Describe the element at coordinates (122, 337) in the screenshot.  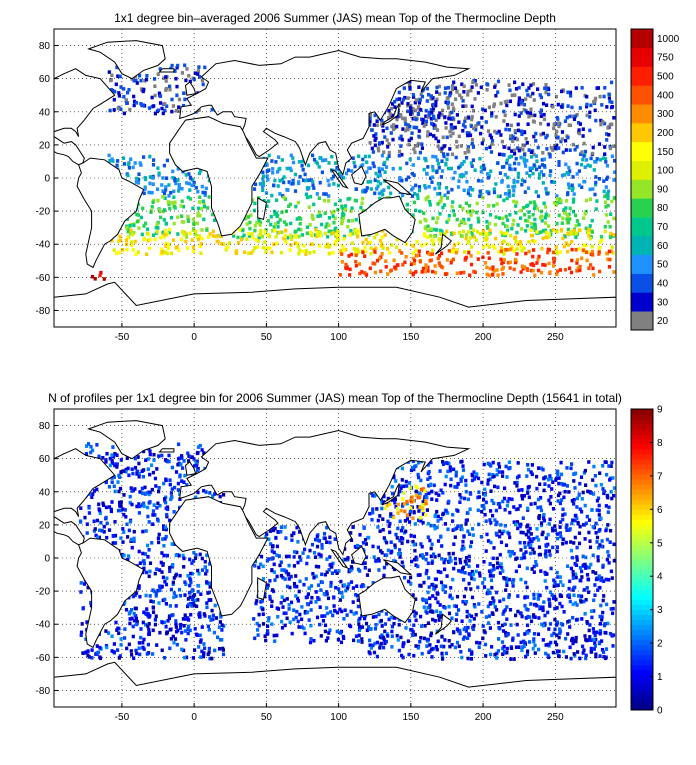
I see `x-tick-label: -50` at that location.